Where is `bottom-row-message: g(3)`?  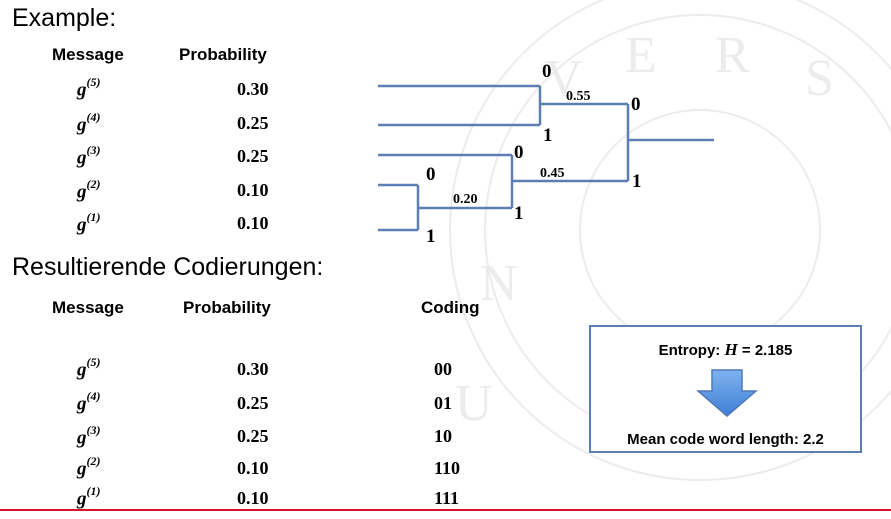 bottom-row-message: g(3) is located at coordinates (89, 436).